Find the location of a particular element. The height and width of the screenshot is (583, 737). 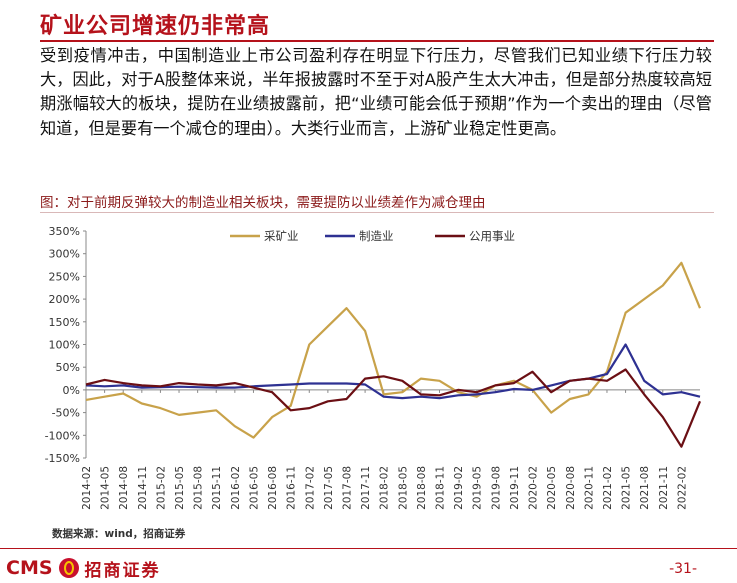

y-tick-label: 100% is located at coordinates (64, 345).